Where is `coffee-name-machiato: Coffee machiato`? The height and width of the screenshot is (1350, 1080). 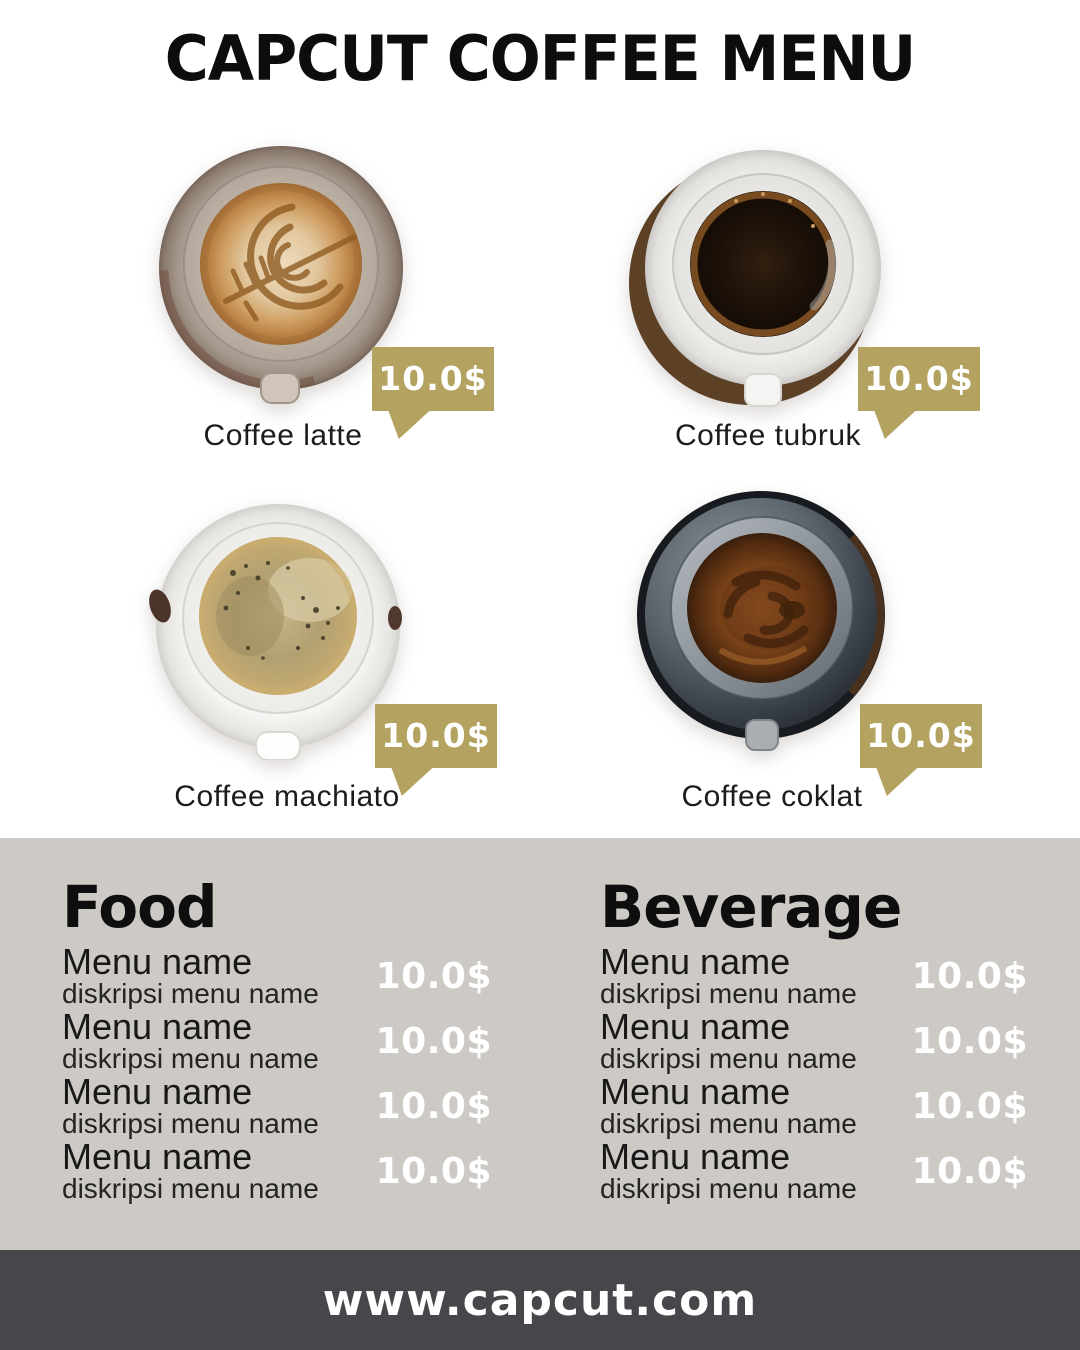
coffee-name-machiato: Coffee machiato is located at coordinates (287, 796).